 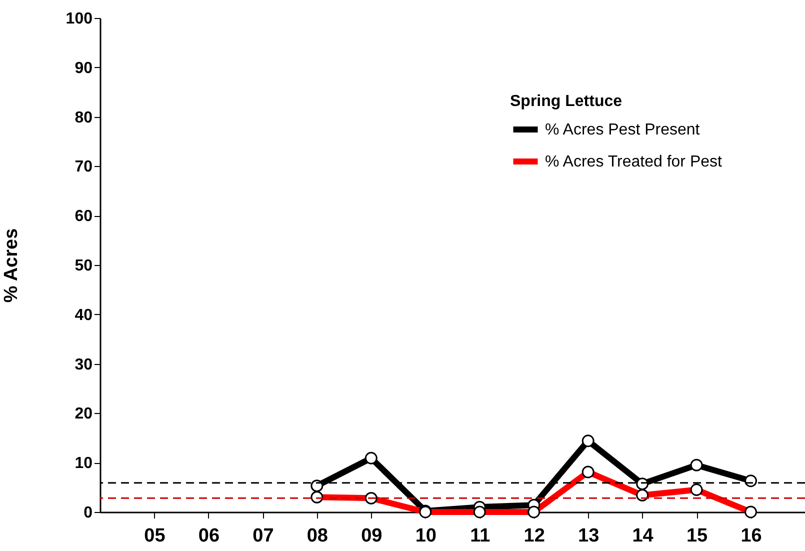 What do you see at coordinates (589, 536) in the screenshot?
I see `x-tick-label: 13` at bounding box center [589, 536].